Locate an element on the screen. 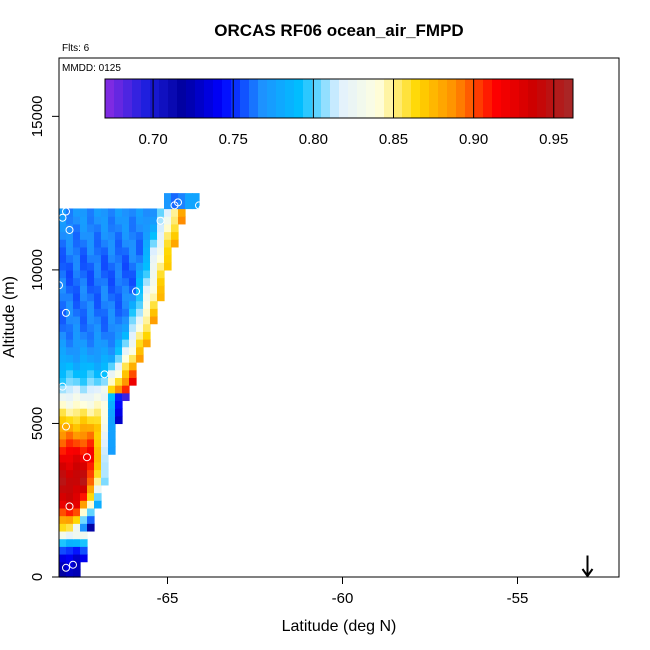 The width and height of the screenshot is (650, 650). y-axis-tick-label: 10000 is located at coordinates (37, 270).